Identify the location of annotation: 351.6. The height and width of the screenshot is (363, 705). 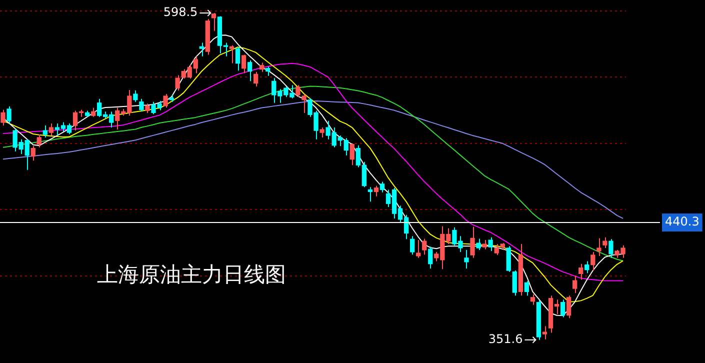
(505, 339).